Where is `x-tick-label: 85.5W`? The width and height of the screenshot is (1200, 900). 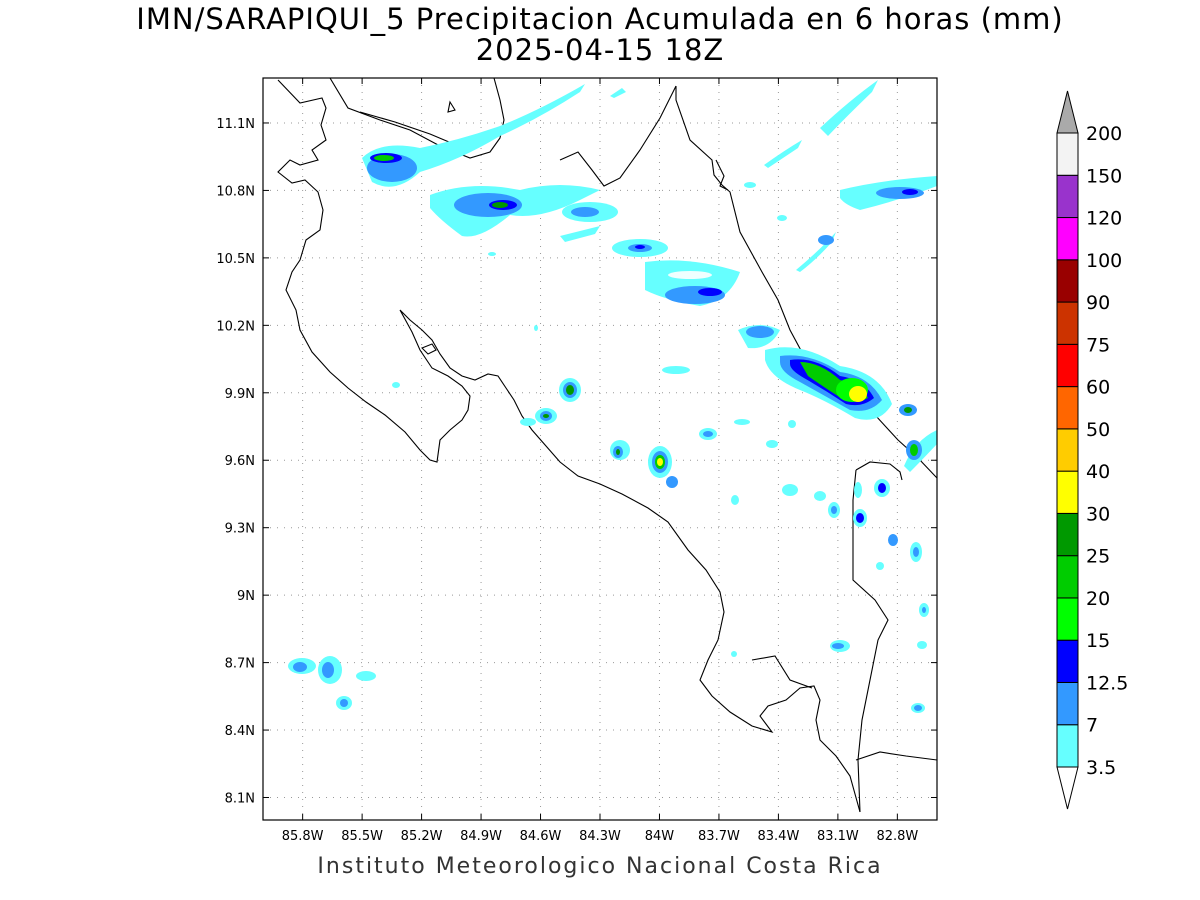 x-tick-label: 85.5W is located at coordinates (362, 836).